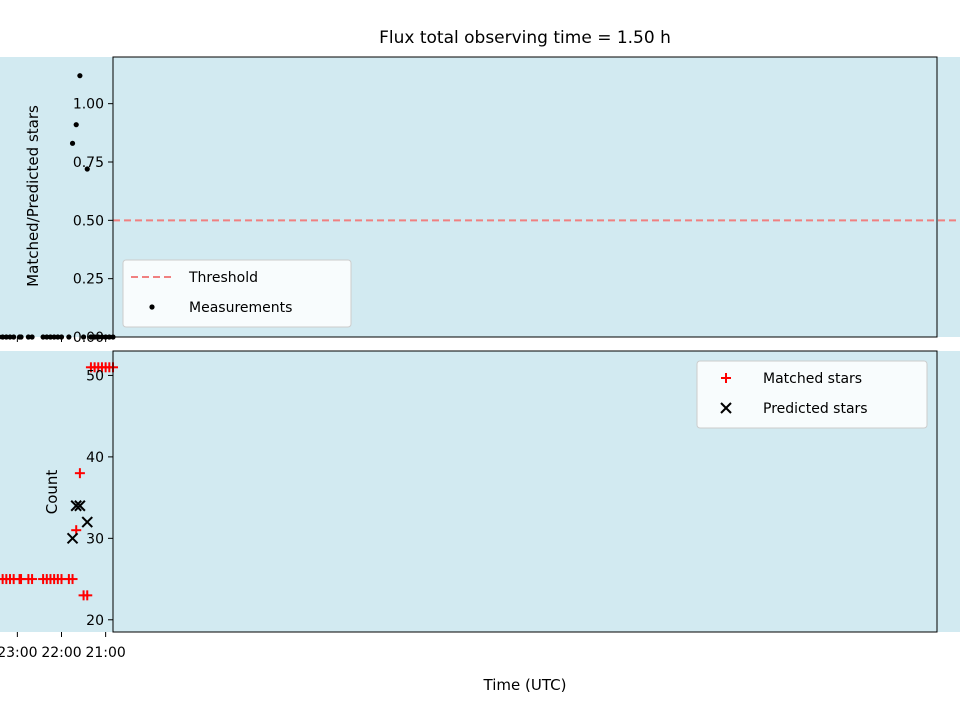  Describe the element at coordinates (33, 196) in the screenshot. I see `top-y-axis-label: Matched/Predicted stars` at that location.